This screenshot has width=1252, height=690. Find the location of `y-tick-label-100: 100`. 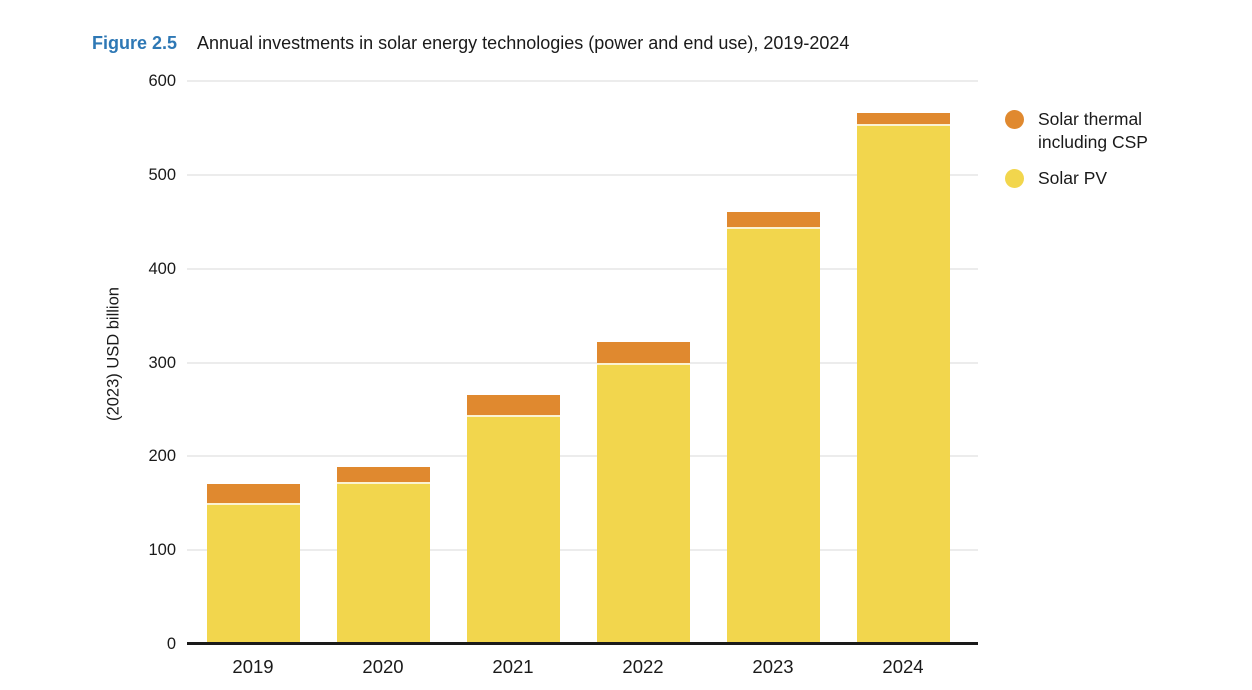

y-tick-label-100: 100 is located at coordinates (162, 550).